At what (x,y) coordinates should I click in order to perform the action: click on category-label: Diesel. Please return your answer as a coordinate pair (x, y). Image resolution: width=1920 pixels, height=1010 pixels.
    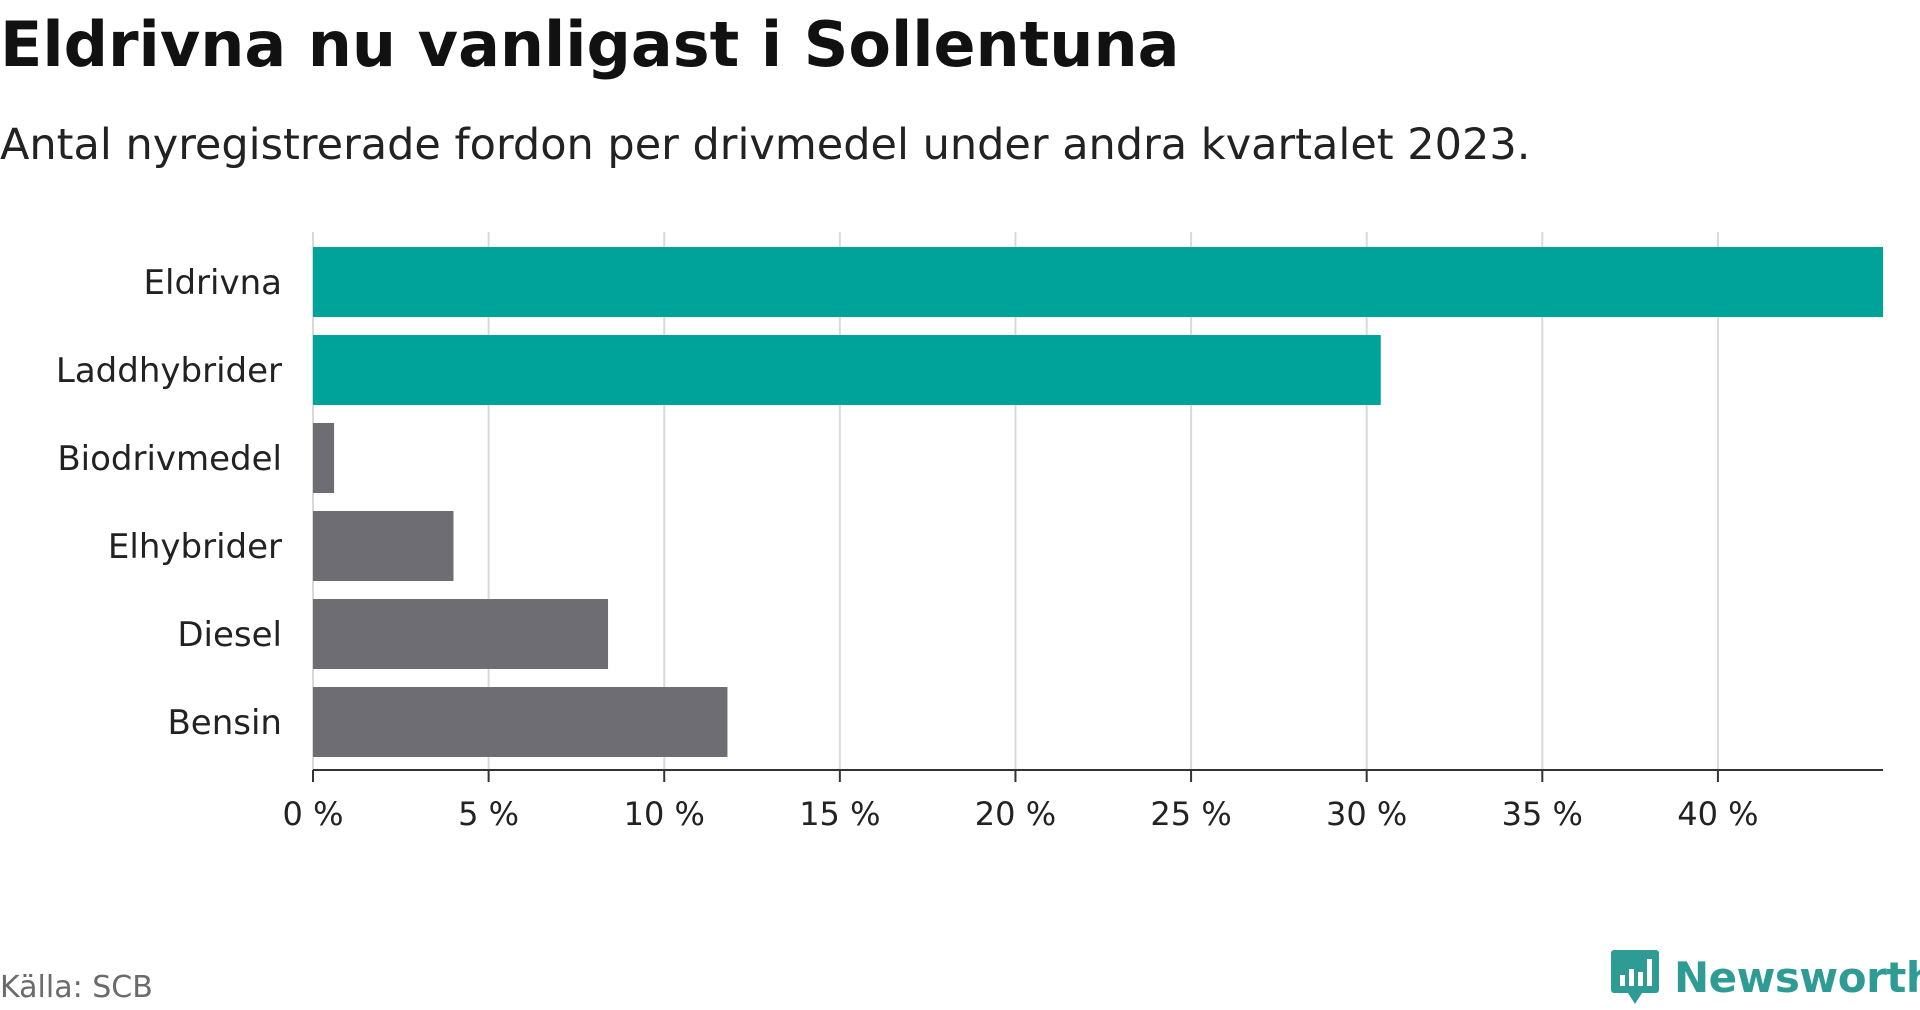
    Looking at the image, I should click on (229, 635).